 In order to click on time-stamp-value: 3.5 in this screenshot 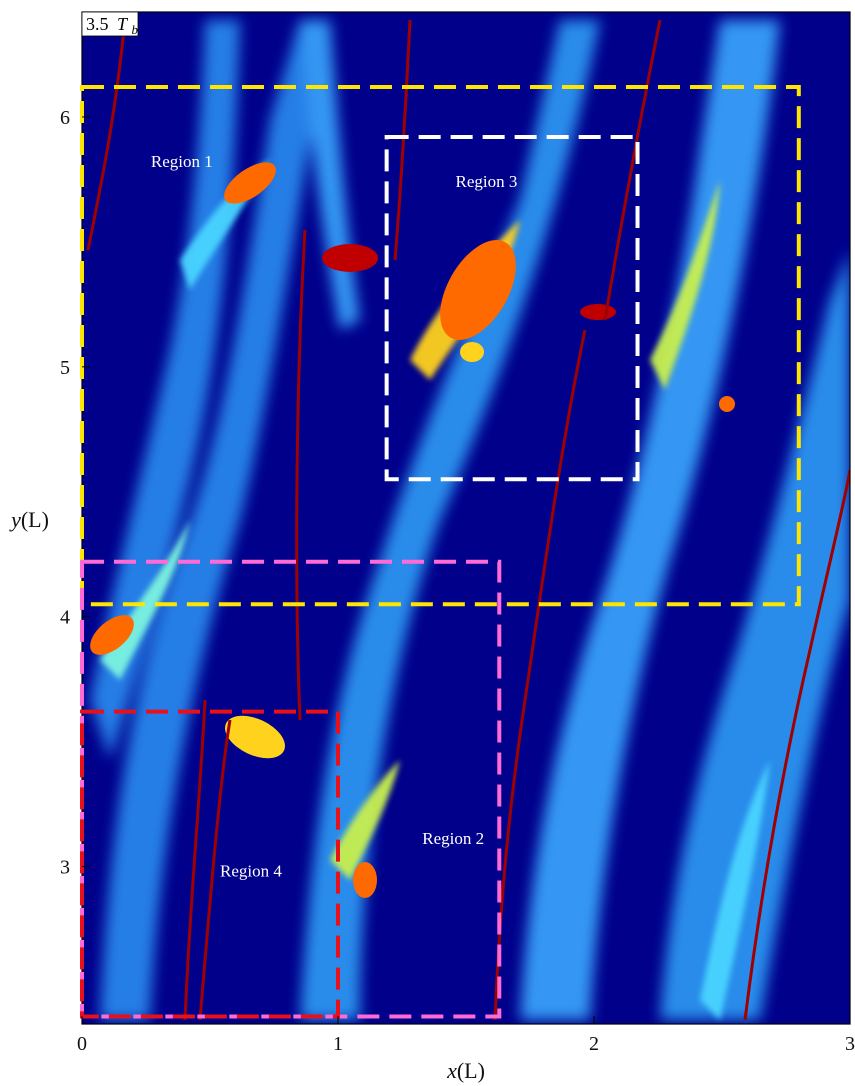, I will do `click(97, 24)`.